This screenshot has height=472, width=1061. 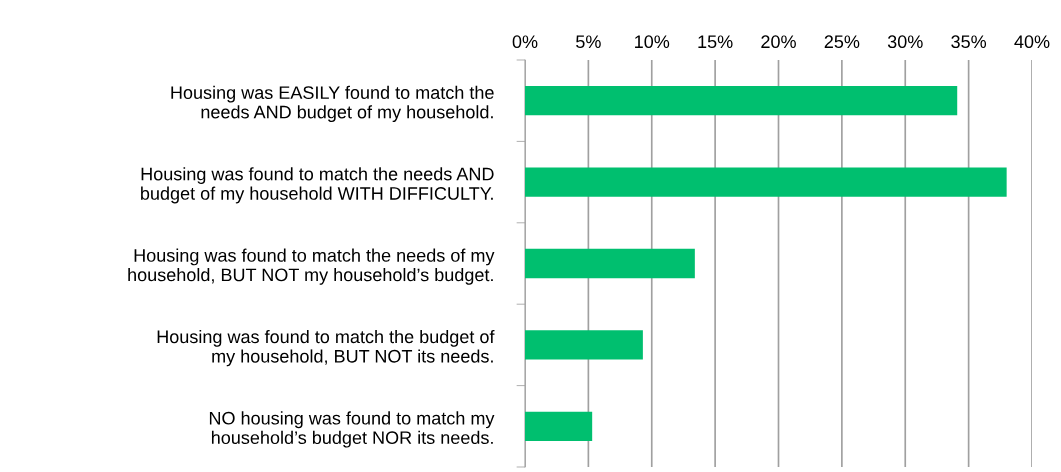 What do you see at coordinates (352, 429) in the screenshot?
I see `y-tick-label: NO housing was found to match my household’s budget NOR its needs.` at bounding box center [352, 429].